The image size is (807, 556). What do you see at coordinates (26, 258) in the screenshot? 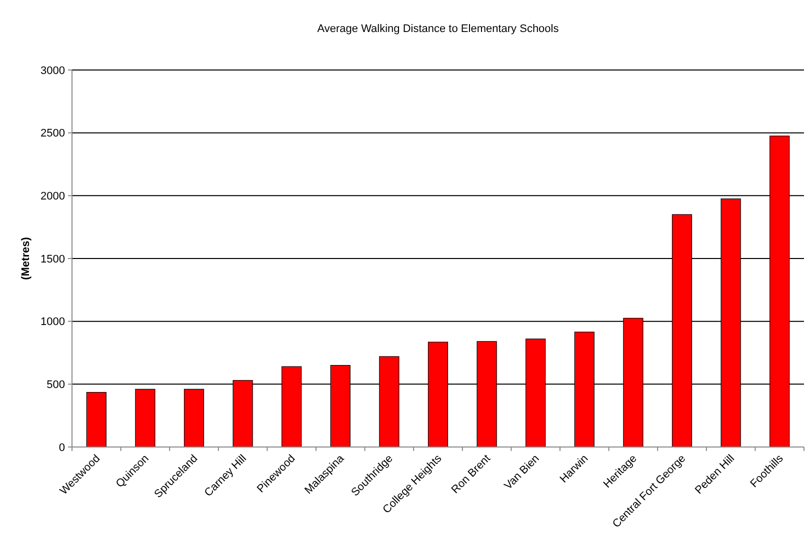
I see `y-axis-title: (Metres)` at bounding box center [26, 258].